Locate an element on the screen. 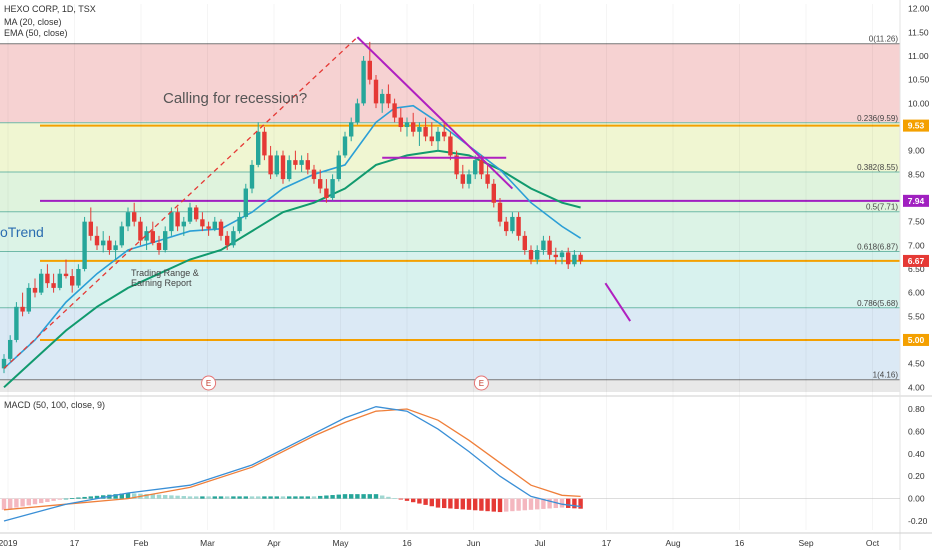  price-tick-label: 4.00 is located at coordinates (916, 387).